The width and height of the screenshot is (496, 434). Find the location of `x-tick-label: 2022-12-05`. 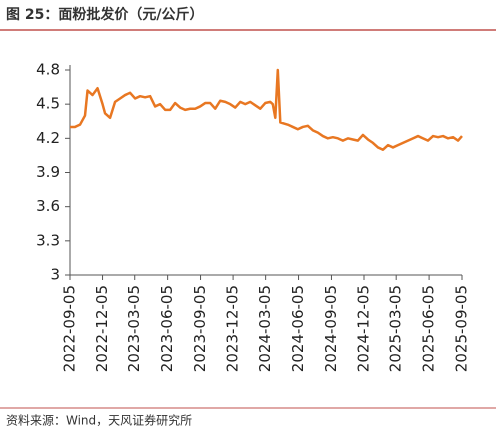

x-tick-label: 2022-12-05 is located at coordinates (102, 328).